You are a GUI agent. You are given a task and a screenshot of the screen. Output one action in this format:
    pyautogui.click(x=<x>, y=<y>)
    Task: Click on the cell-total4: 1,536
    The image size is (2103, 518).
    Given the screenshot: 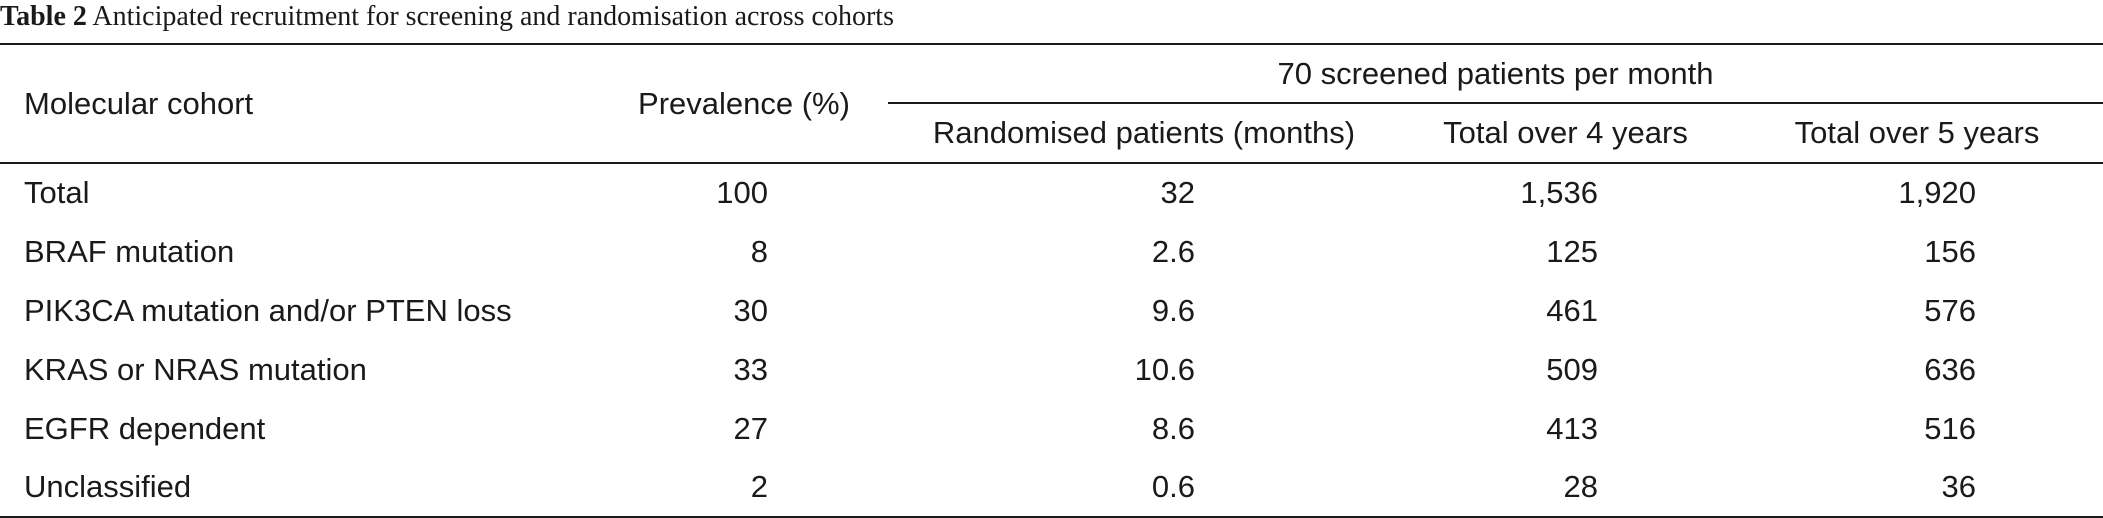 What is the action you would take?
    pyautogui.click(x=1559, y=192)
    